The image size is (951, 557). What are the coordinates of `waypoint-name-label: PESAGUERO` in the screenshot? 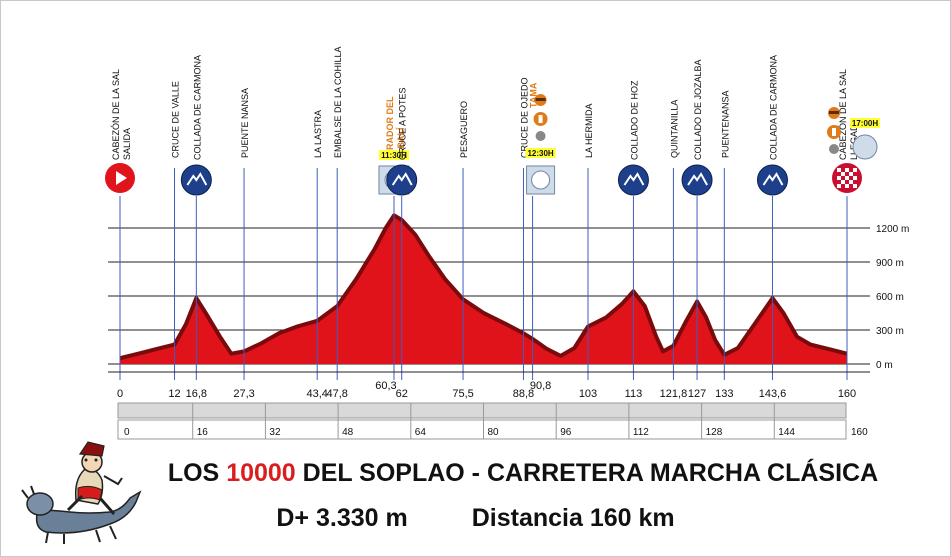 It's located at (464, 129).